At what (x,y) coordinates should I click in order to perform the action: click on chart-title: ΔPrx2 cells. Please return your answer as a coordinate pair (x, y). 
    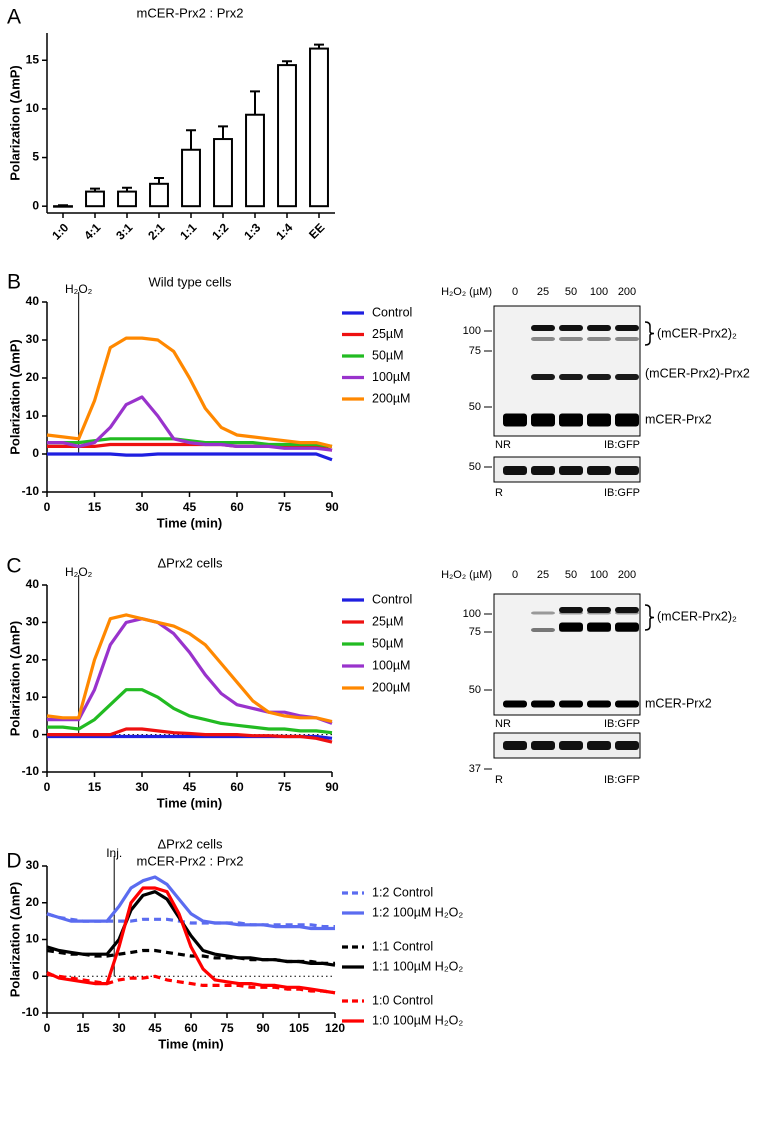
    Looking at the image, I should click on (190, 843).